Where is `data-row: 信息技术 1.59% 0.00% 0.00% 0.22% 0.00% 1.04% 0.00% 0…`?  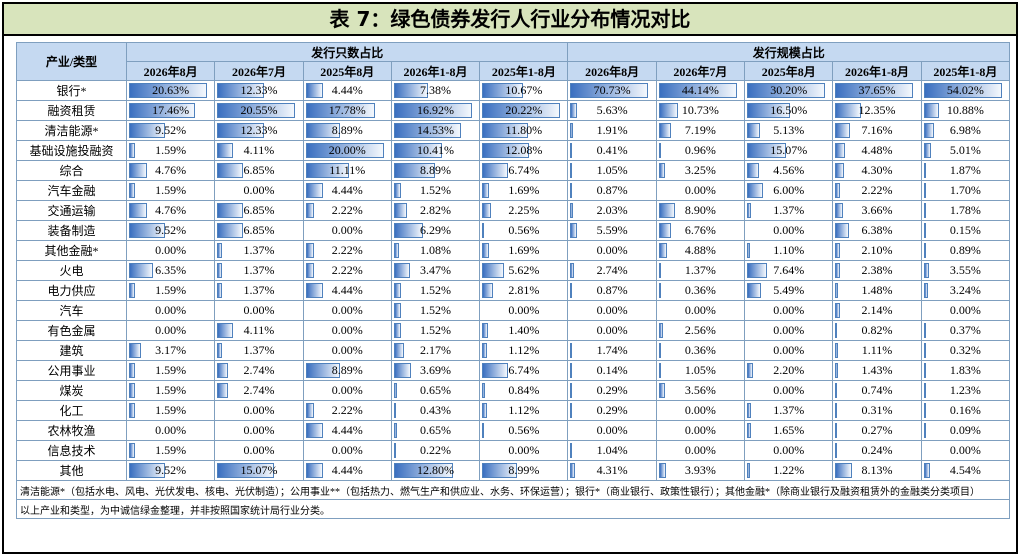 data-row: 信息技术 1.59% 0.00% 0.00% 0.22% 0.00% 1.04% 0.00% 0… is located at coordinates (513, 450).